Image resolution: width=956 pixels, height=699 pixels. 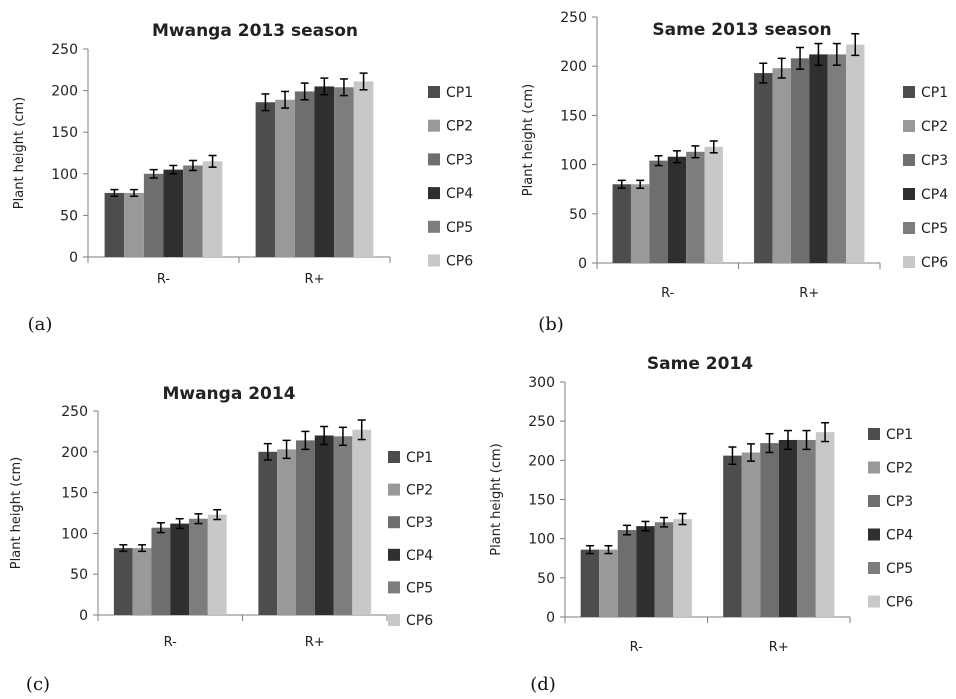 What do you see at coordinates (286, 532) in the screenshot?
I see `bar-cp2-r-plus` at bounding box center [286, 532].